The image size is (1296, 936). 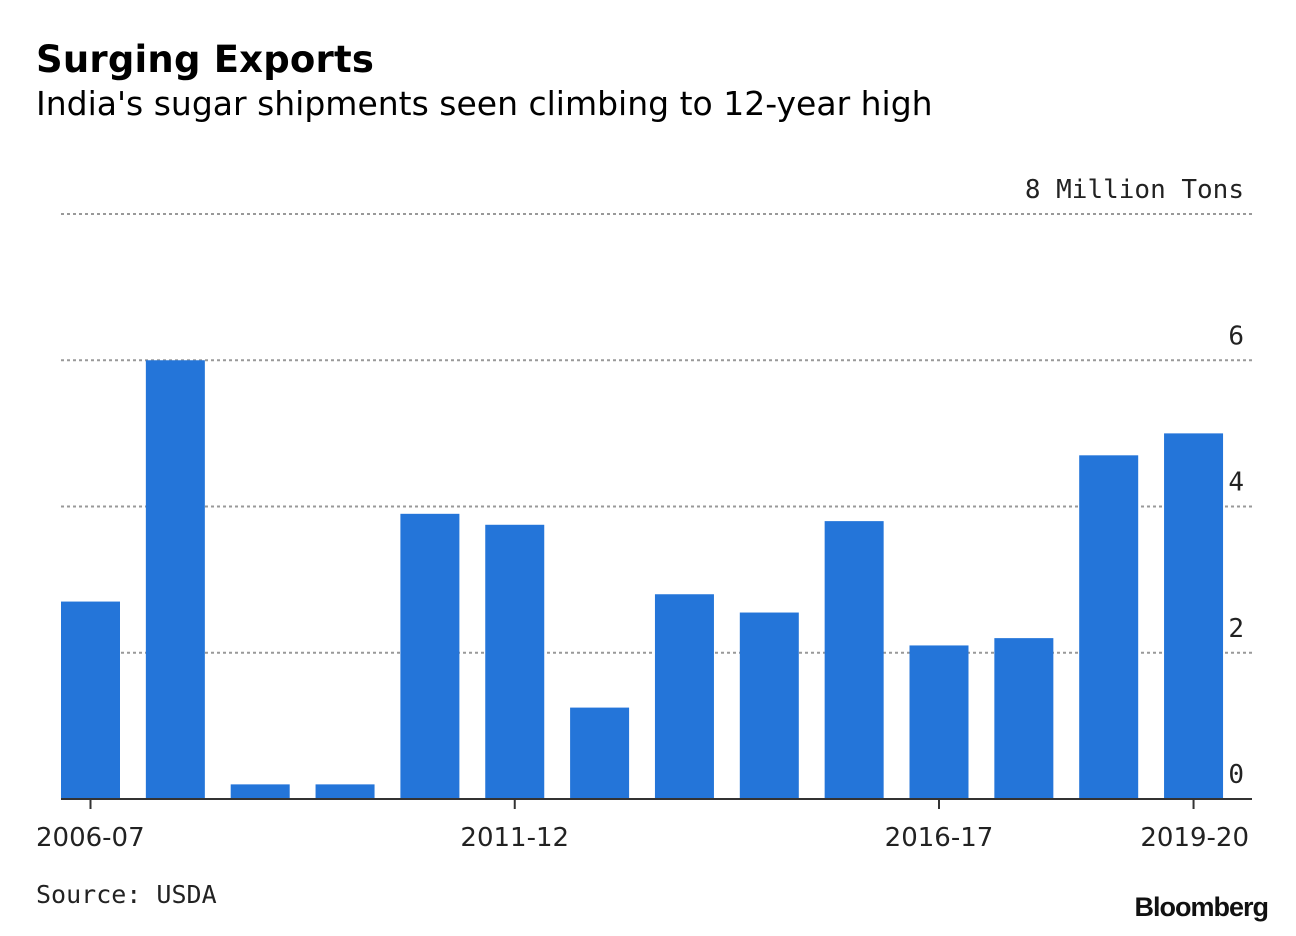 I want to click on x-tick-label-2011-12: 2011-12, so click(x=514, y=838).